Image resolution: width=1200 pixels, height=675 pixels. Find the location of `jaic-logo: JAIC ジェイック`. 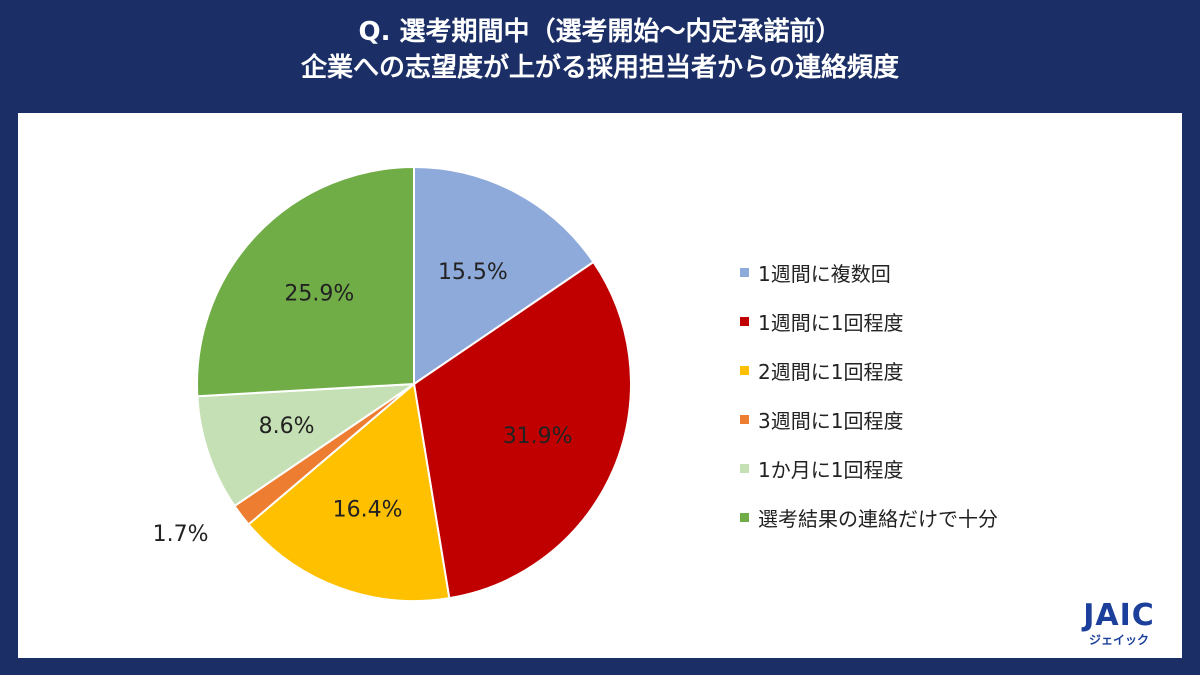

jaic-logo: JAIC ジェイック is located at coordinates (1119, 624).